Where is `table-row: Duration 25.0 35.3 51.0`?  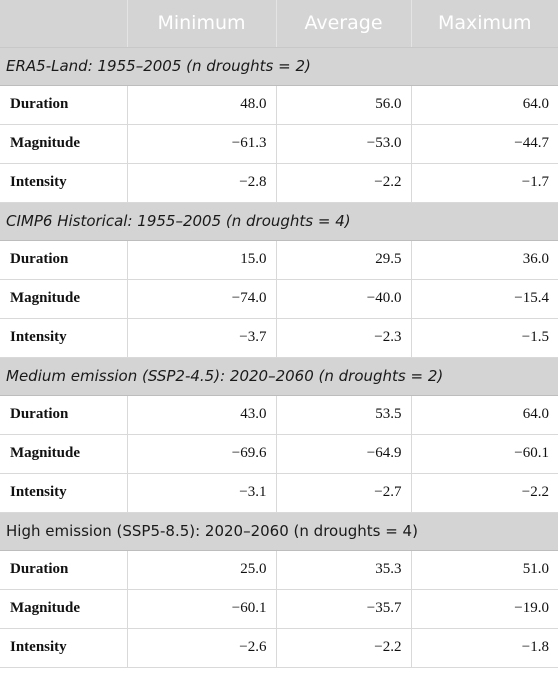 table-row: Duration 25.0 35.3 51.0 is located at coordinates (279, 570).